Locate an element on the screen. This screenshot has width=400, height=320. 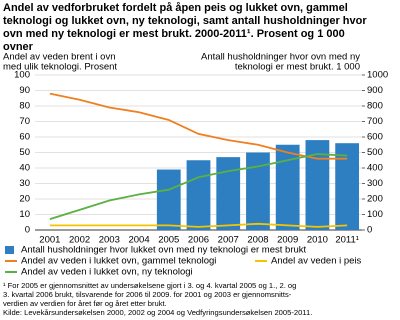
y2-tick-label: 600 is located at coordinates (375, 137).